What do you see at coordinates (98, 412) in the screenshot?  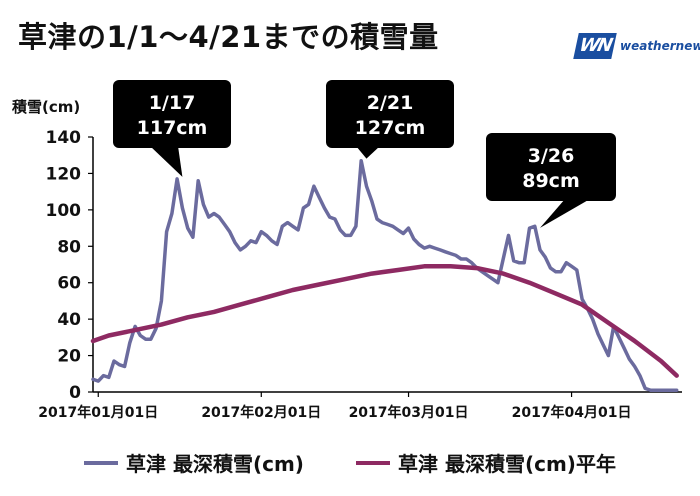 I see `x-tick-label: 2017年01月01日` at bounding box center [98, 412].